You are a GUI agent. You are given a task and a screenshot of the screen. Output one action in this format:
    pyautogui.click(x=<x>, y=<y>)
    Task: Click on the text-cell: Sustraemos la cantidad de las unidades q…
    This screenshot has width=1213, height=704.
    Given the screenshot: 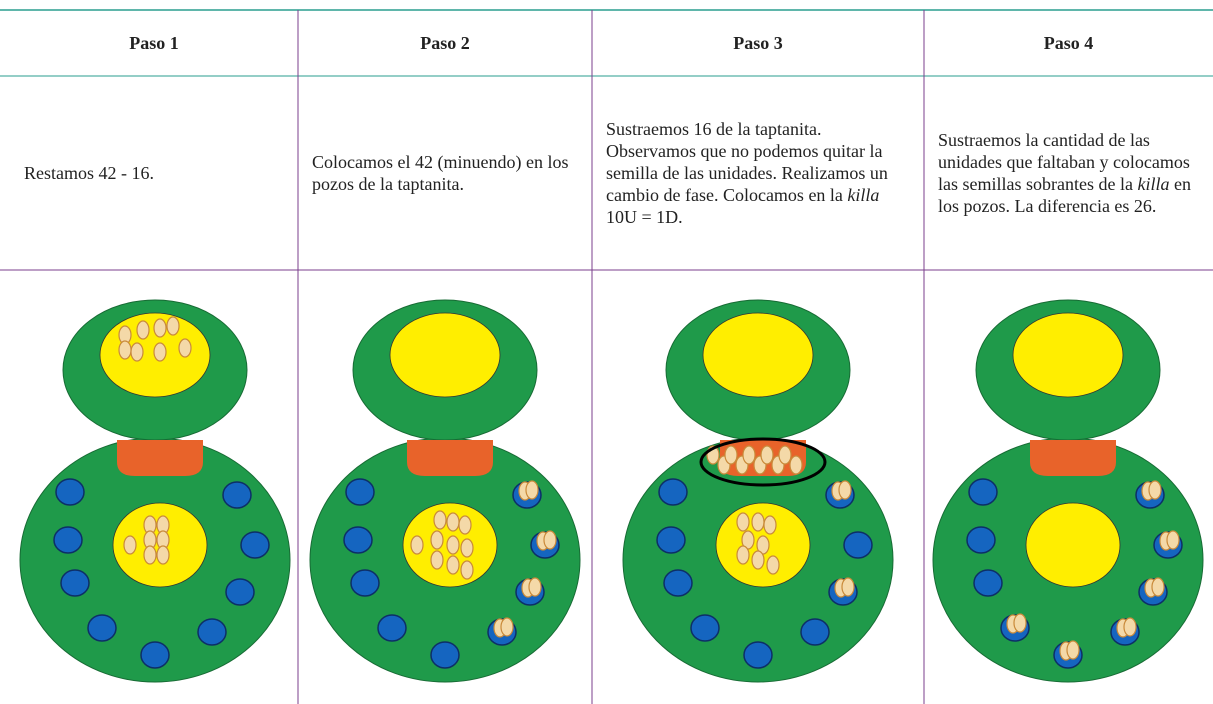 What is the action you would take?
    pyautogui.click(x=1068, y=173)
    